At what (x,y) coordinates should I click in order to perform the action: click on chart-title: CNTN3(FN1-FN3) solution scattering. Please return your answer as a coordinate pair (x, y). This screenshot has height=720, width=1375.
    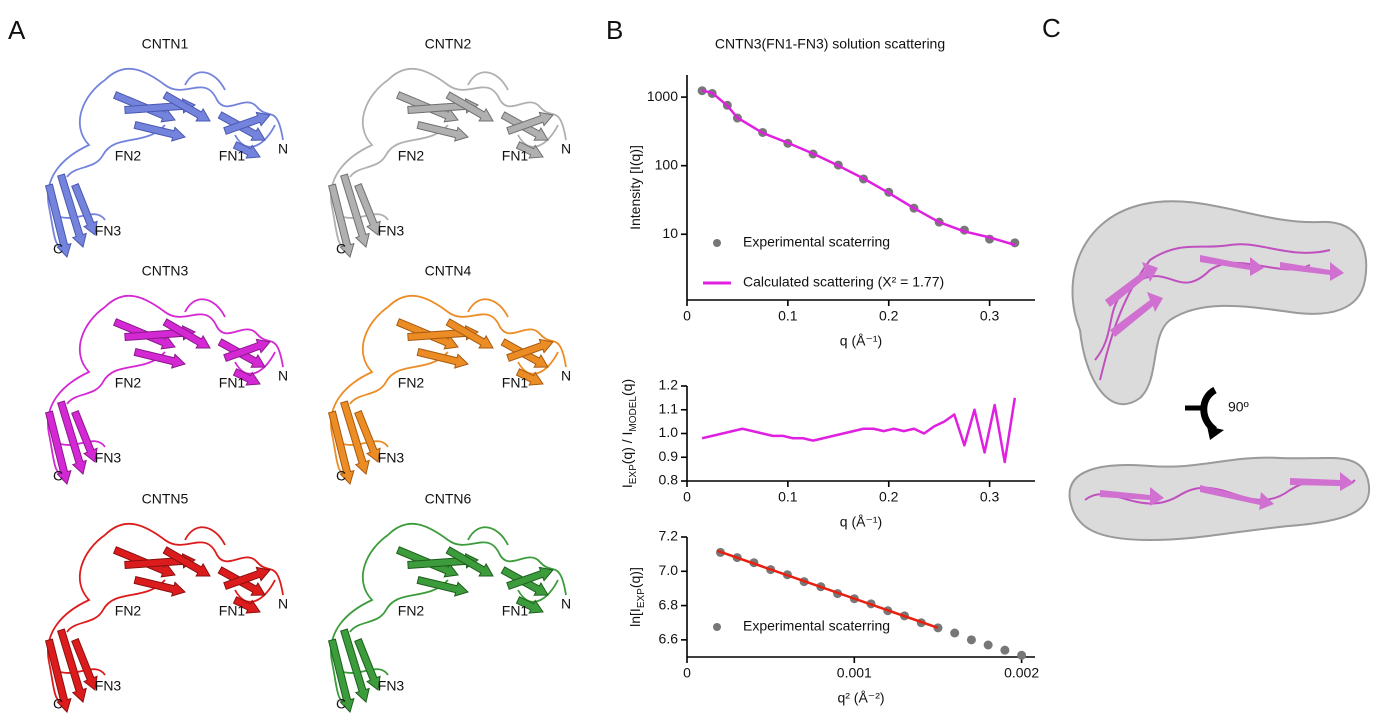
    Looking at the image, I should click on (830, 44).